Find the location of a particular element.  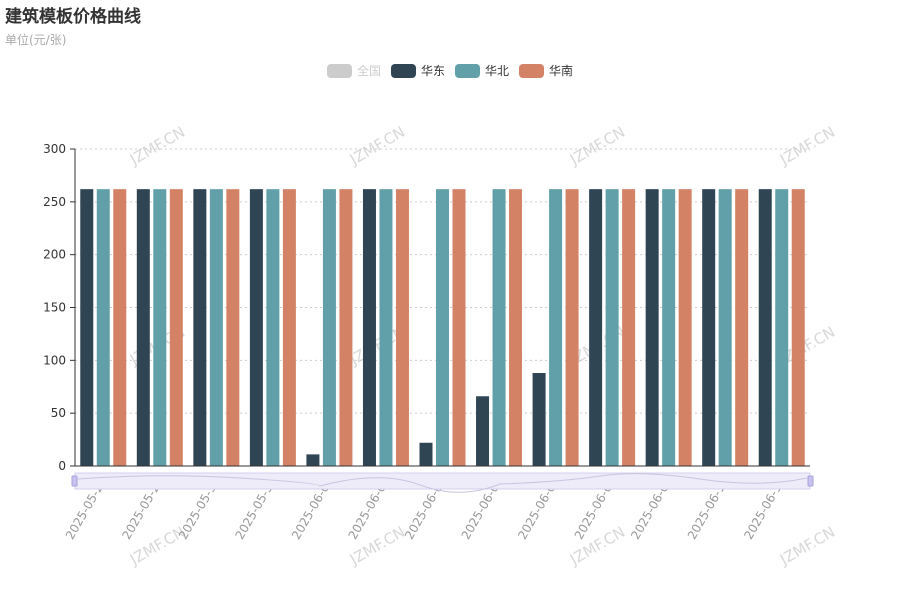

legend-item-south: 华南 is located at coordinates (546, 70).